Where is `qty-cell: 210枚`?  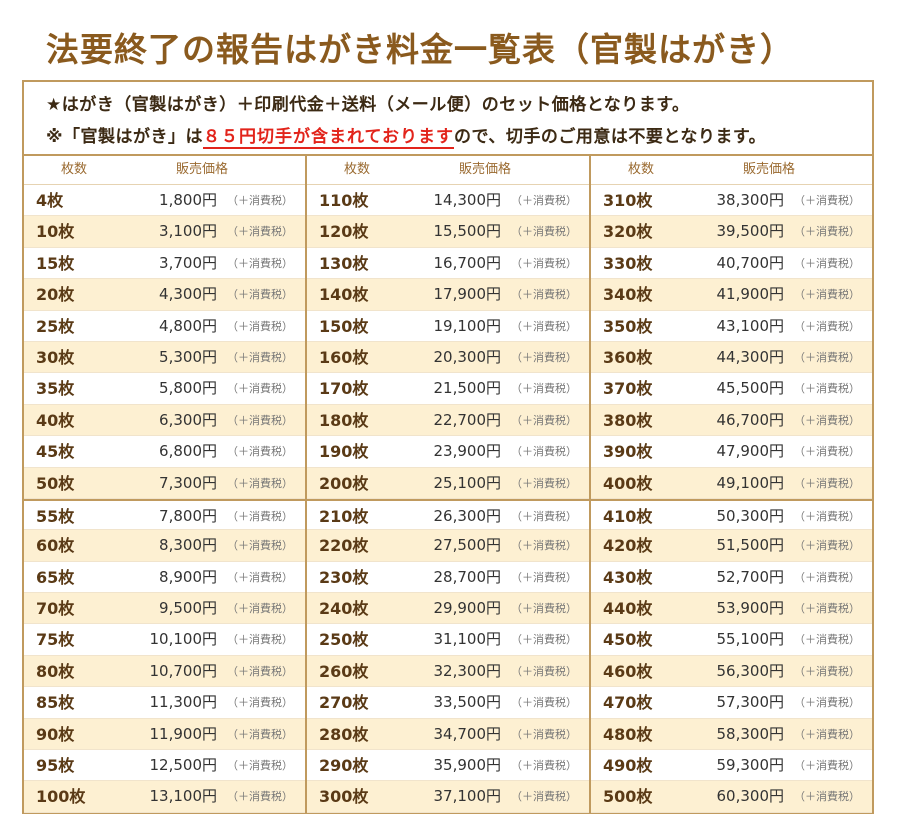 qty-cell: 210枚 is located at coordinates (344, 516).